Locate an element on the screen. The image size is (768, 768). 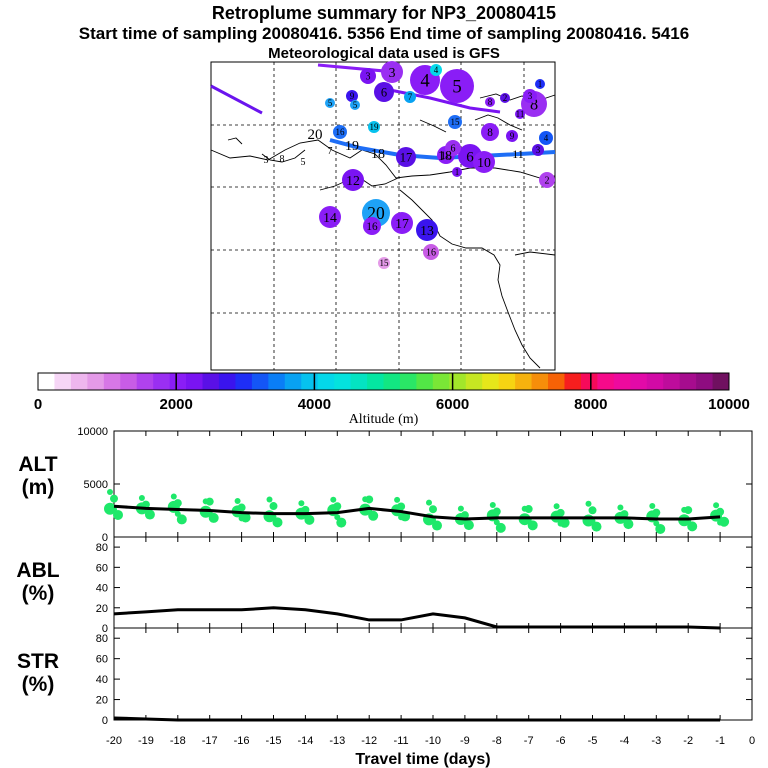
panel-ylabel: (m) is located at coordinates (38, 487).